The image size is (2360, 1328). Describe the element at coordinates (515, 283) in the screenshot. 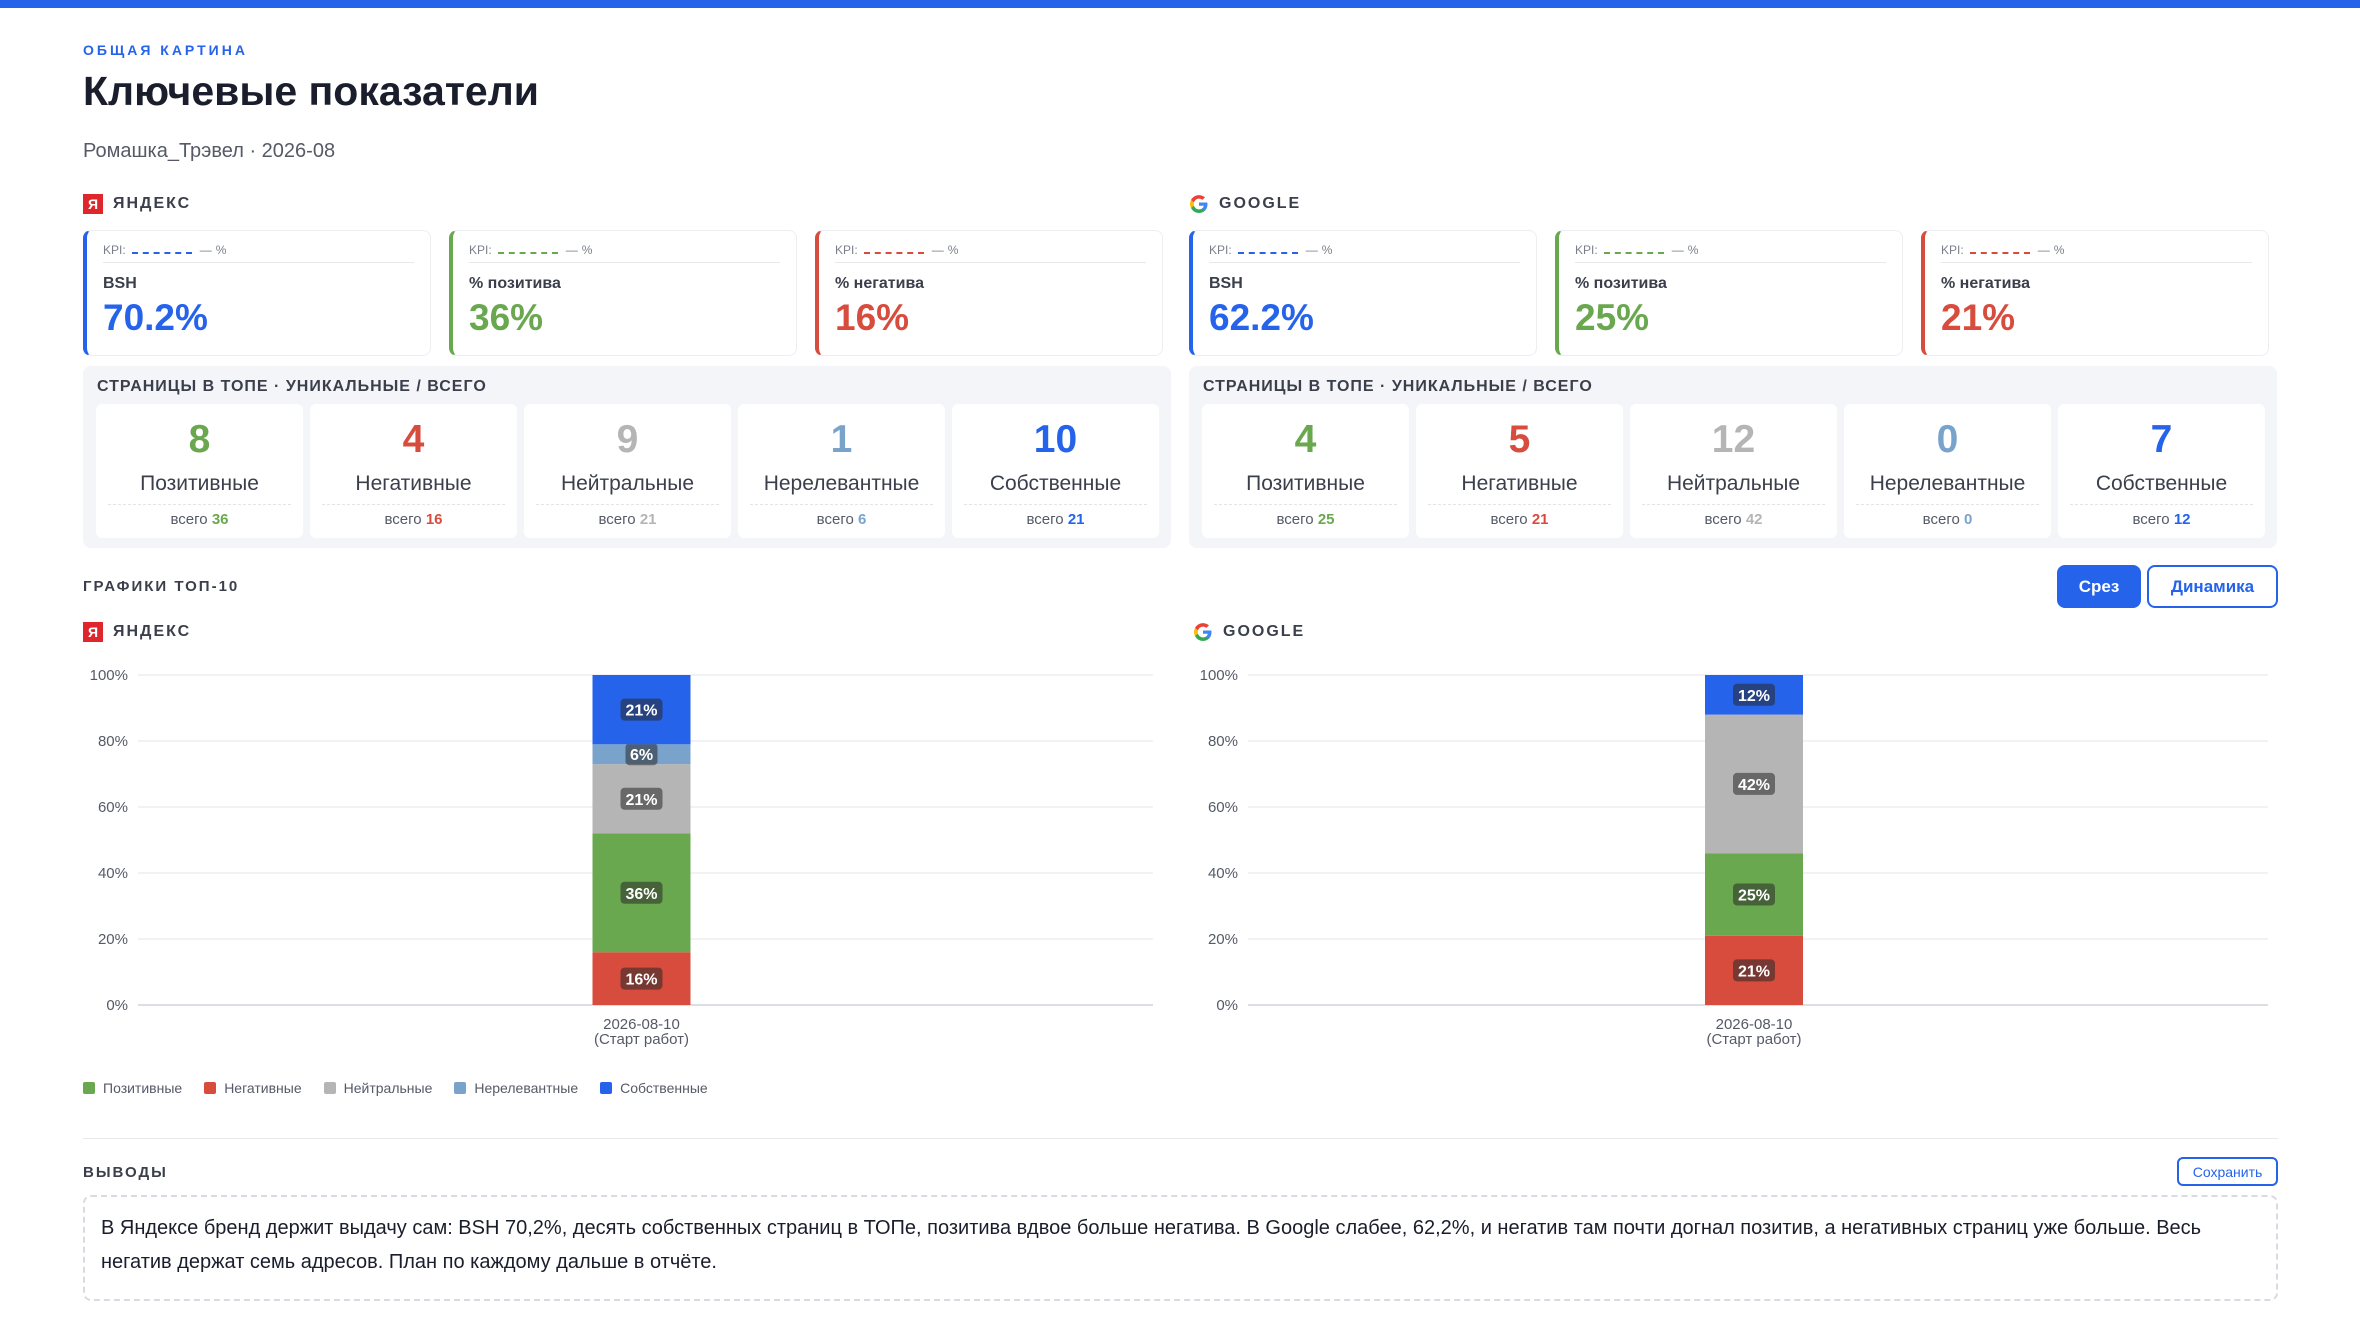

I see `kpi-label: % позитива` at that location.